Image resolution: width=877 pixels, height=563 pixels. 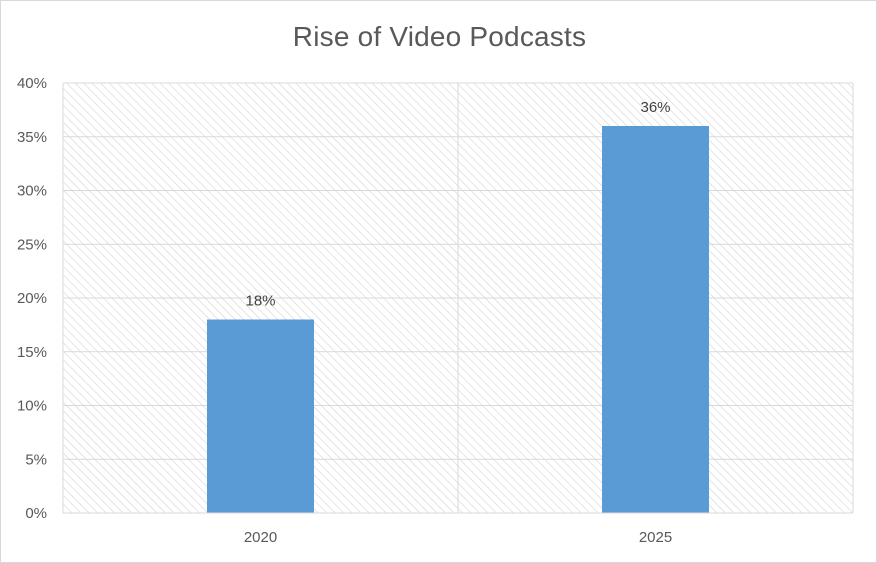 What do you see at coordinates (32, 244) in the screenshot?
I see `y-tick-label: 25%` at bounding box center [32, 244].